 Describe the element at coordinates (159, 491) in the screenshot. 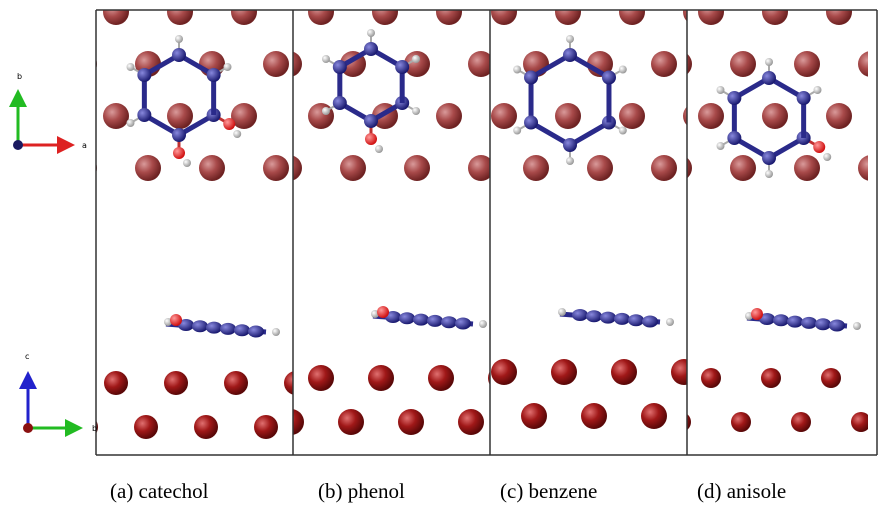

I see `panel-caption: (a) catechol` at that location.